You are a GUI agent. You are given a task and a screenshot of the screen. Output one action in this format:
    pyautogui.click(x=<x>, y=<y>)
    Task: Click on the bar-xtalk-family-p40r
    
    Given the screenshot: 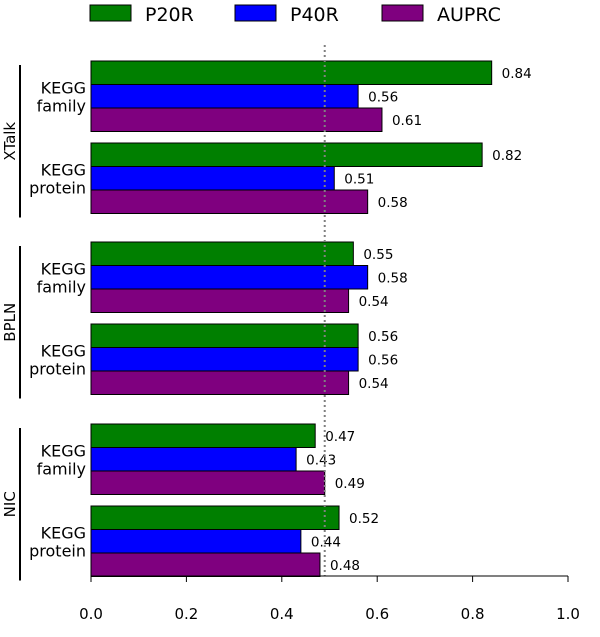 What is the action you would take?
    pyautogui.click(x=224, y=96)
    